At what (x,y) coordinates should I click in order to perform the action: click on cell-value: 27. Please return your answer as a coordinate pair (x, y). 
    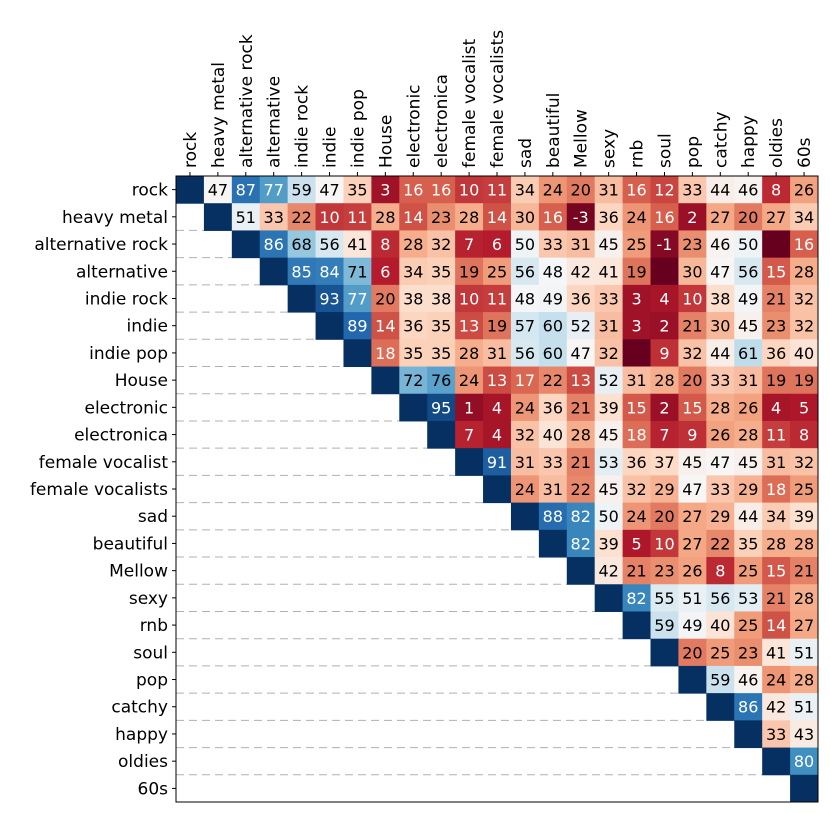
    Looking at the image, I should click on (720, 217).